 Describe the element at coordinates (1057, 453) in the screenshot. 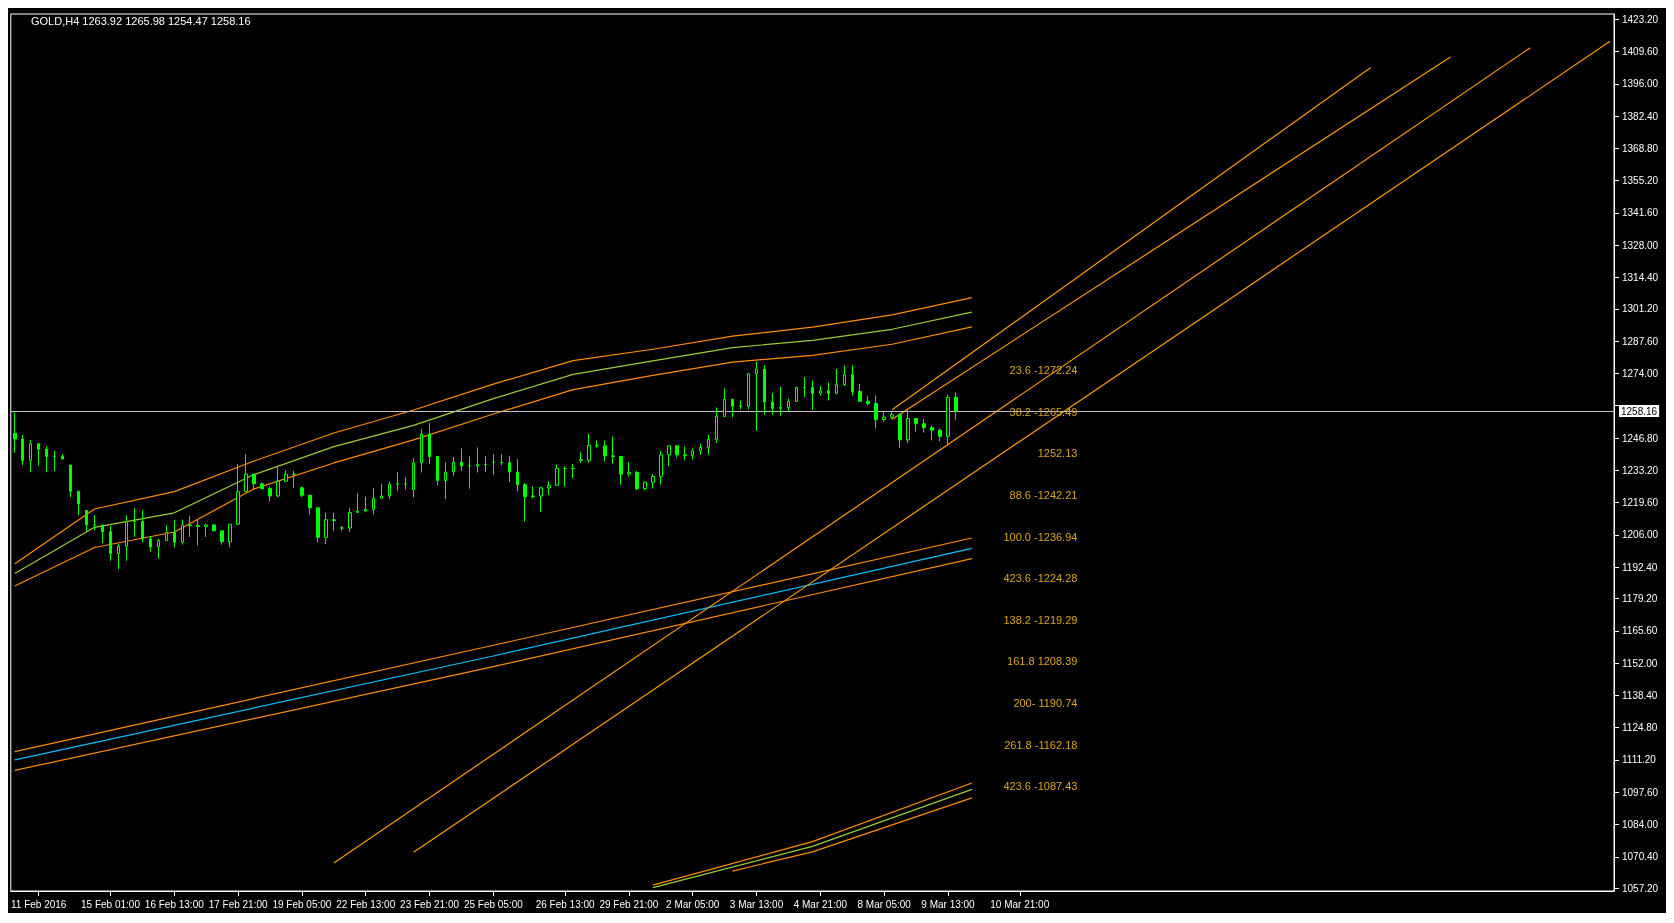

I see `annotation: 1252.13` at that location.